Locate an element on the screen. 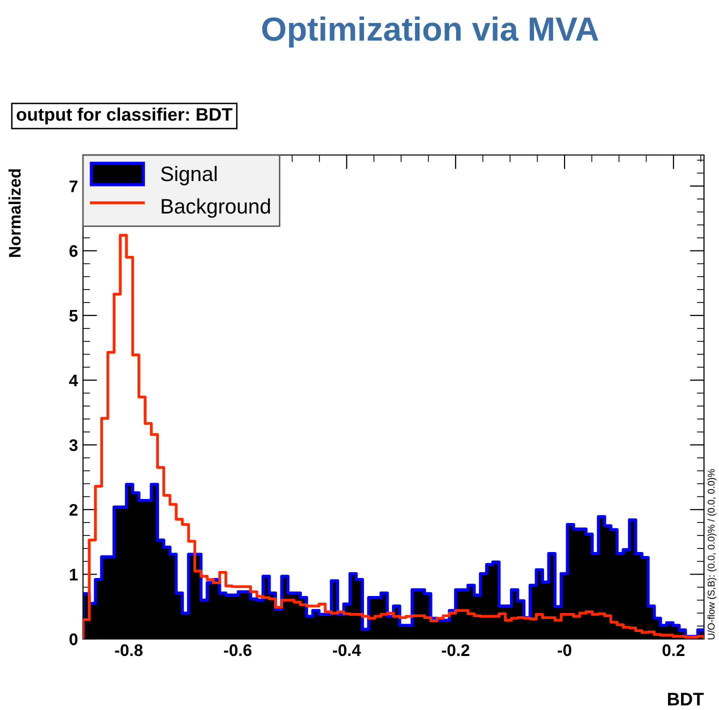 This screenshot has width=719, height=710. legend-label: Background is located at coordinates (216, 208).